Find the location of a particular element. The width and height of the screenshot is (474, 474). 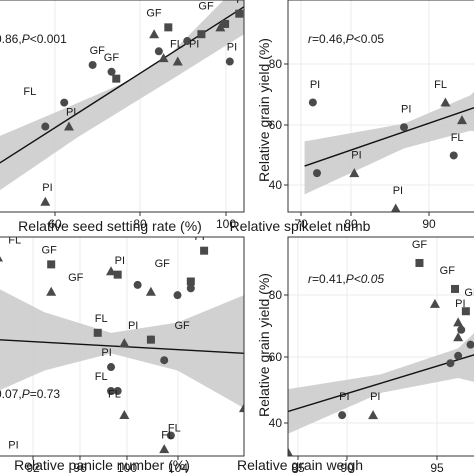

x-axis-title: Relative seed setting rate (%) is located at coordinates (110, 226).